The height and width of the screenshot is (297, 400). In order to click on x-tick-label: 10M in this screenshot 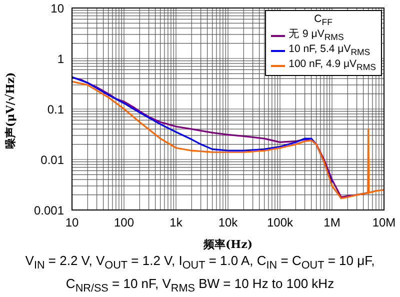, I will do `click(384, 223)`.